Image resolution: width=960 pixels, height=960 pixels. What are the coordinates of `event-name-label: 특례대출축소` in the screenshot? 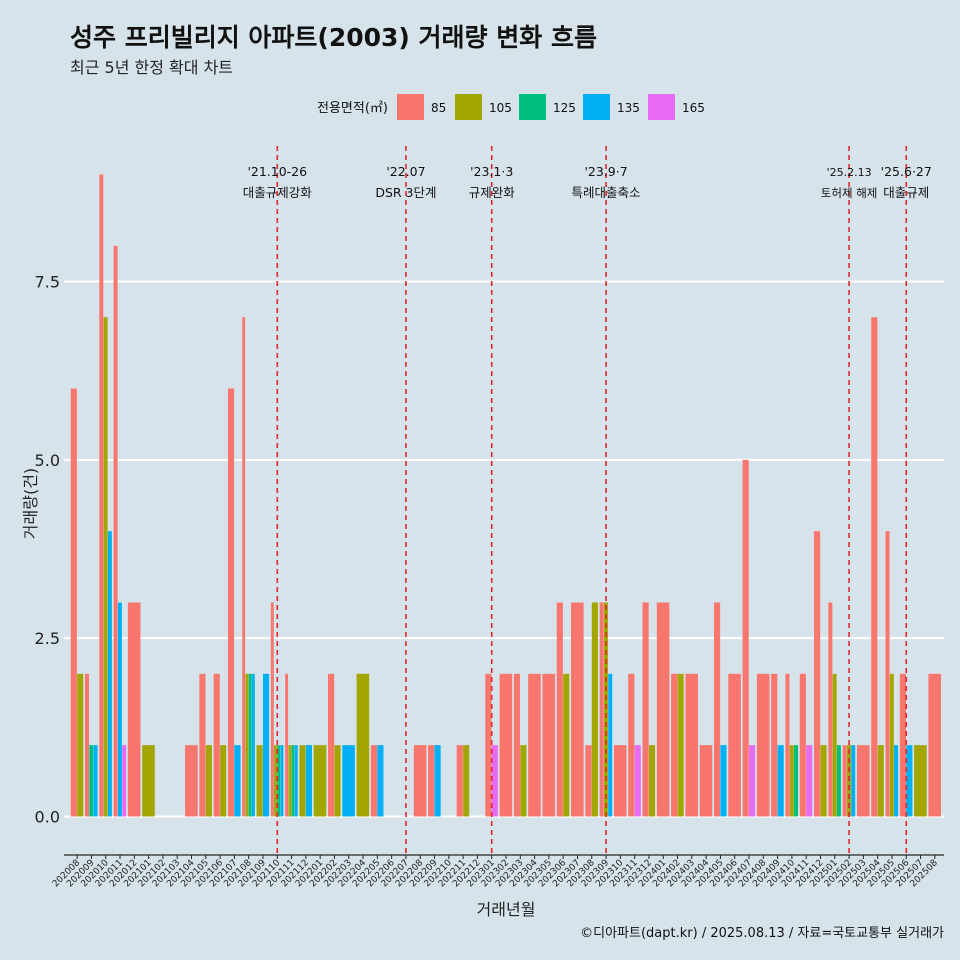 It's located at (606, 192).